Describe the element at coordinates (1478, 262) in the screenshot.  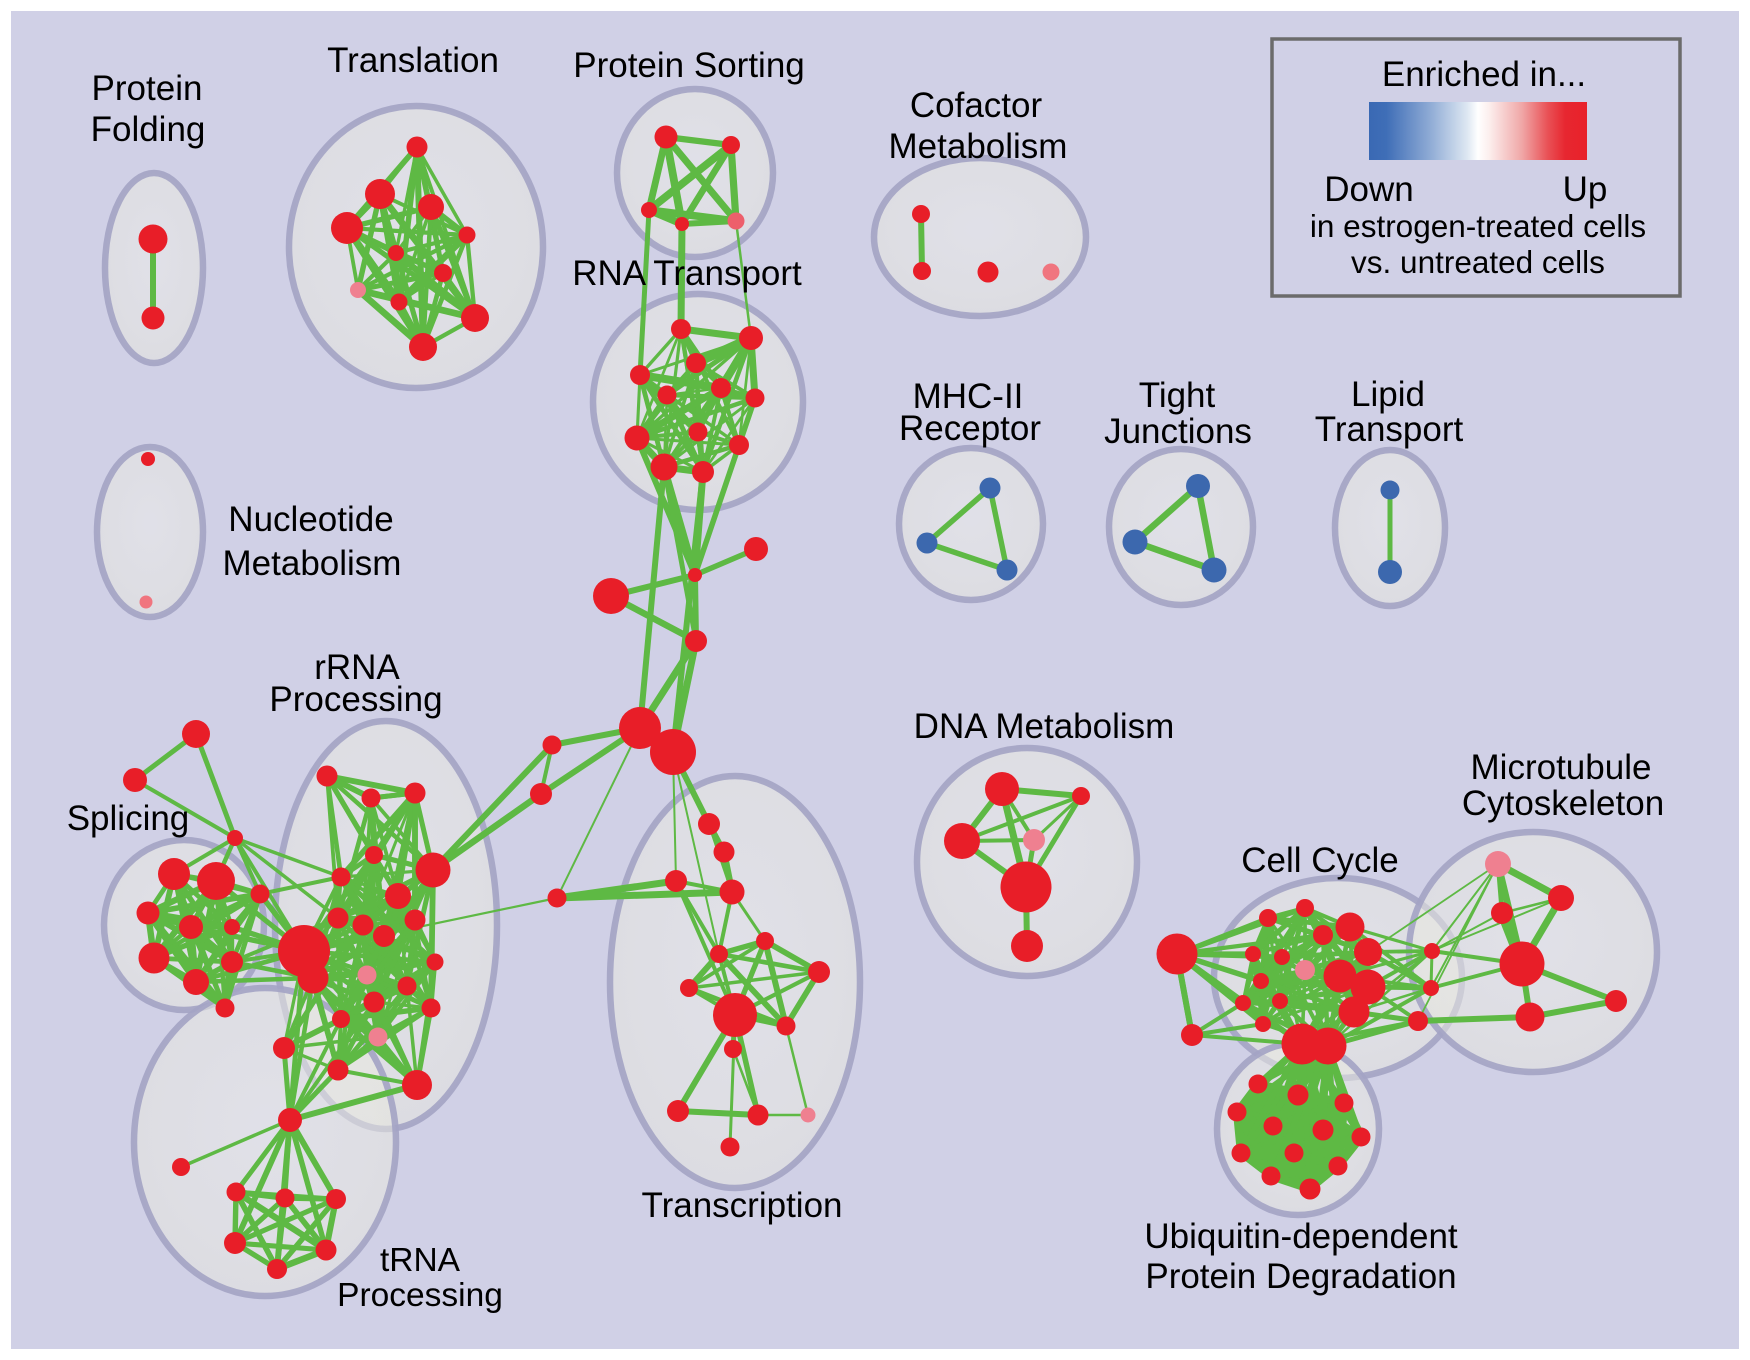
I see `svg-text: vs. untreated cells` at that location.